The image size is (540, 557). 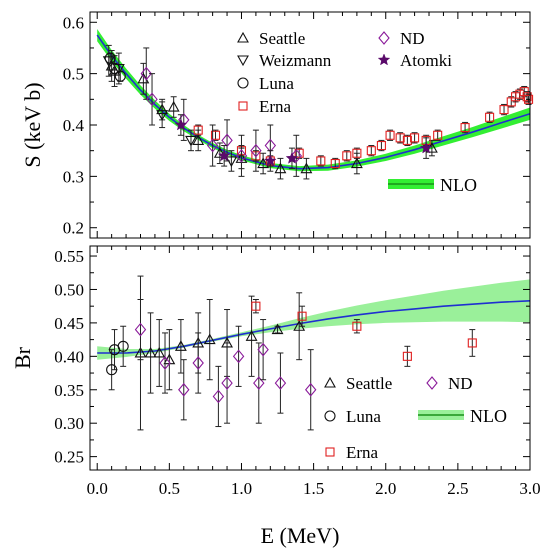 I want to click on series-nd, so click(x=225, y=364).